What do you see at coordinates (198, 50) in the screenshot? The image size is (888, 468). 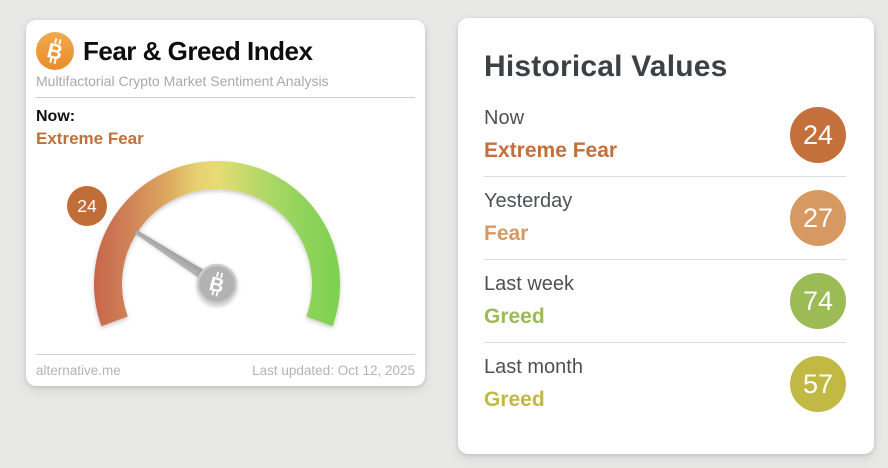 I see `widget-title: Fear & Greed Index` at bounding box center [198, 50].